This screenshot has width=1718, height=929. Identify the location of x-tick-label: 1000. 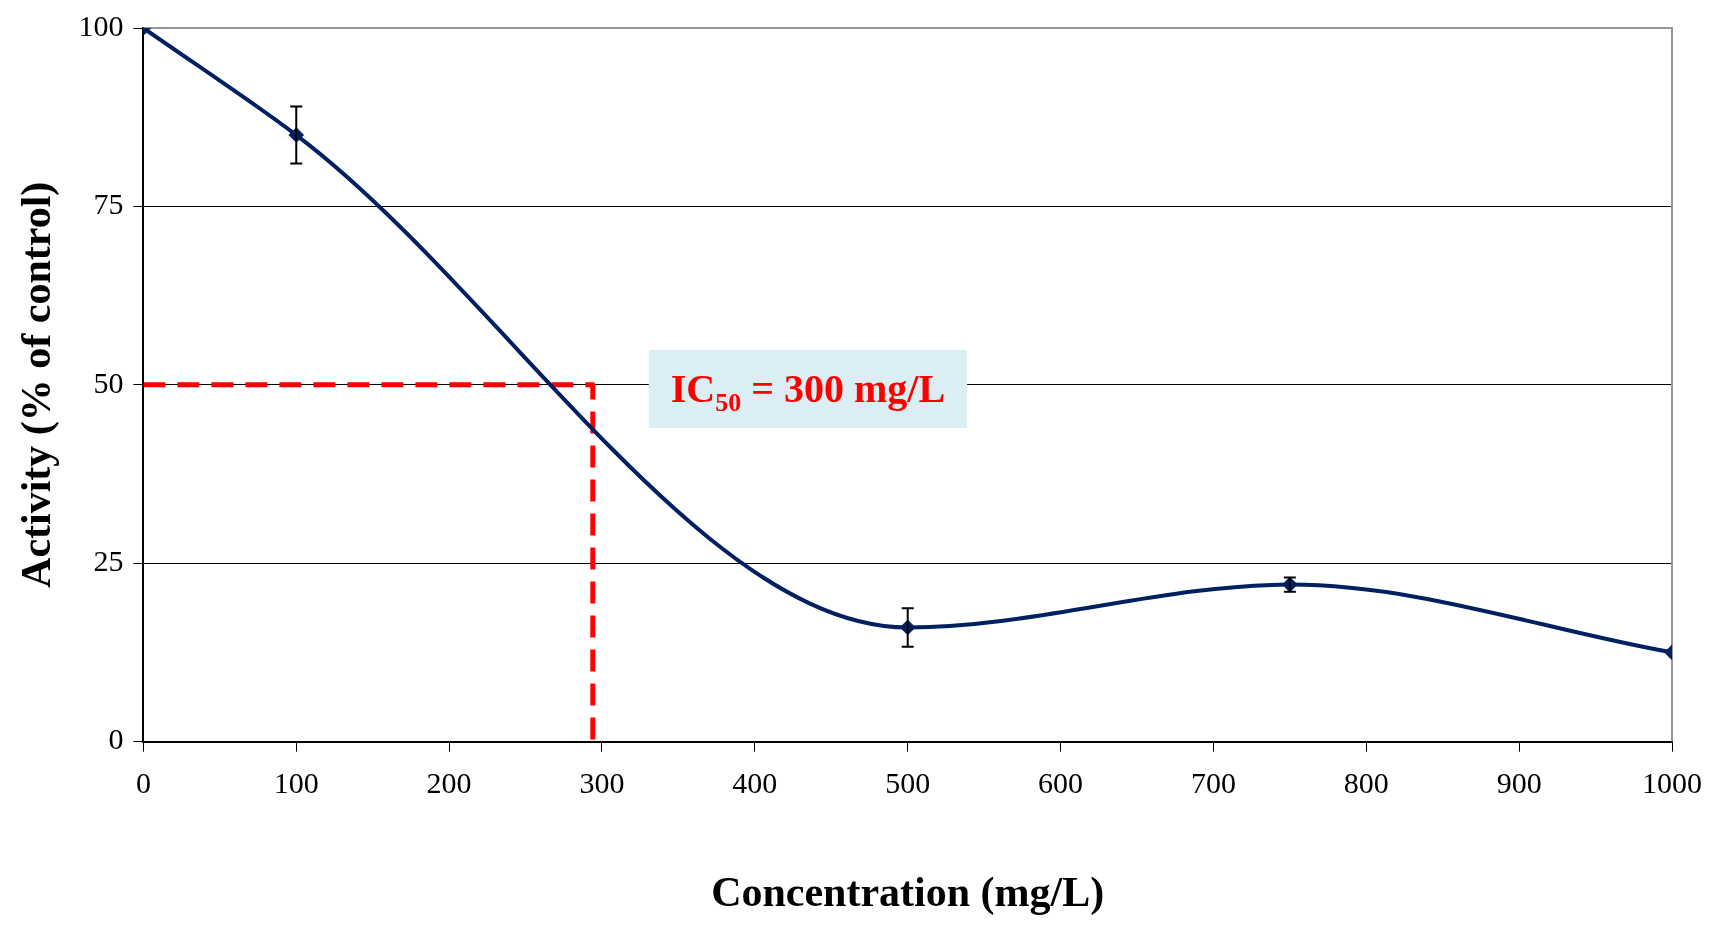
(1672, 783).